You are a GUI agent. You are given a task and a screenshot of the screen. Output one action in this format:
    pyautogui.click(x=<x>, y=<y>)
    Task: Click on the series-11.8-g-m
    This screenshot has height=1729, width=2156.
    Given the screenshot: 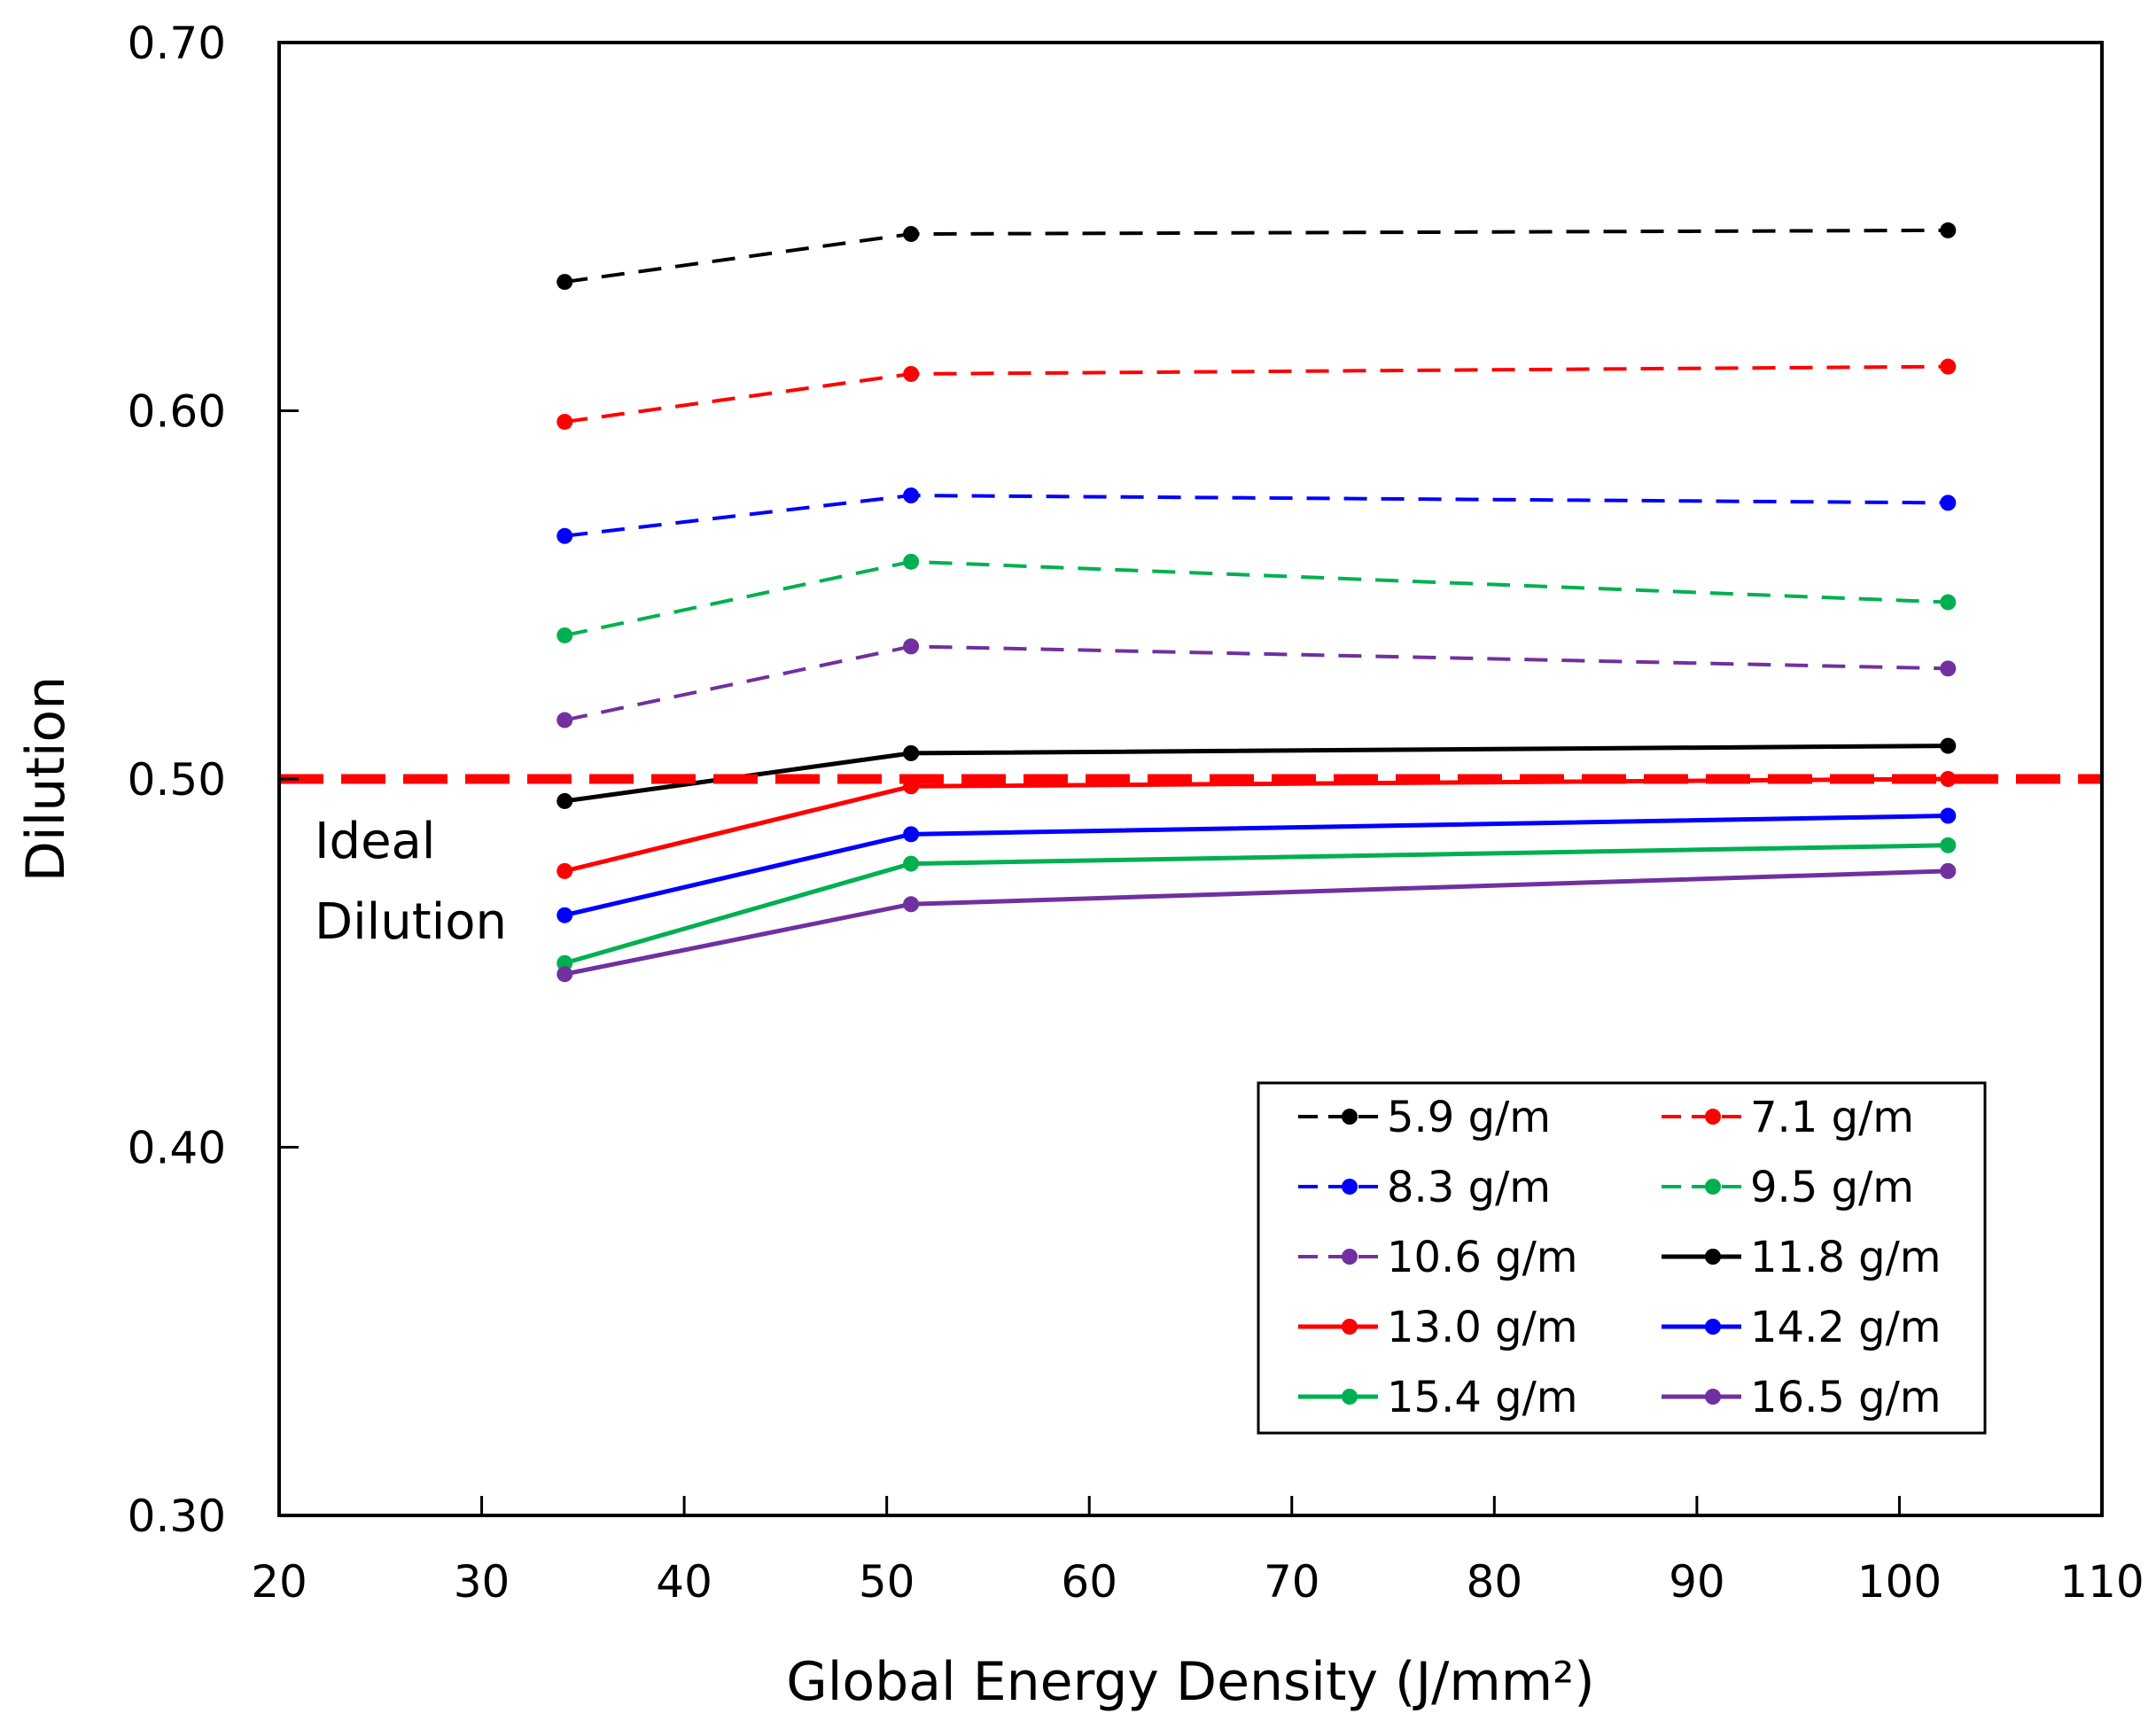 What is the action you would take?
    pyautogui.click(x=1257, y=773)
    